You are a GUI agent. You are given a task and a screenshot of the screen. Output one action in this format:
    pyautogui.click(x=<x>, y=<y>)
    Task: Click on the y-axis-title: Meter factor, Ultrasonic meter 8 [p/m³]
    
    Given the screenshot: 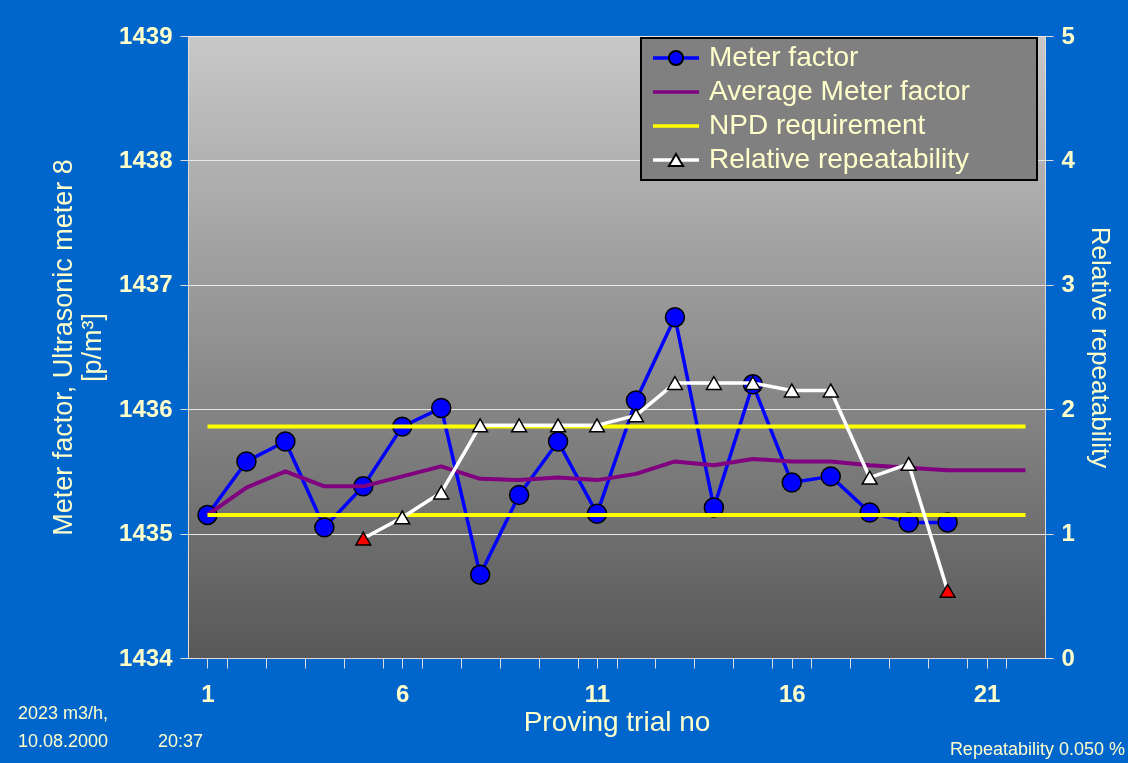 What is the action you would take?
    pyautogui.click(x=78, y=347)
    